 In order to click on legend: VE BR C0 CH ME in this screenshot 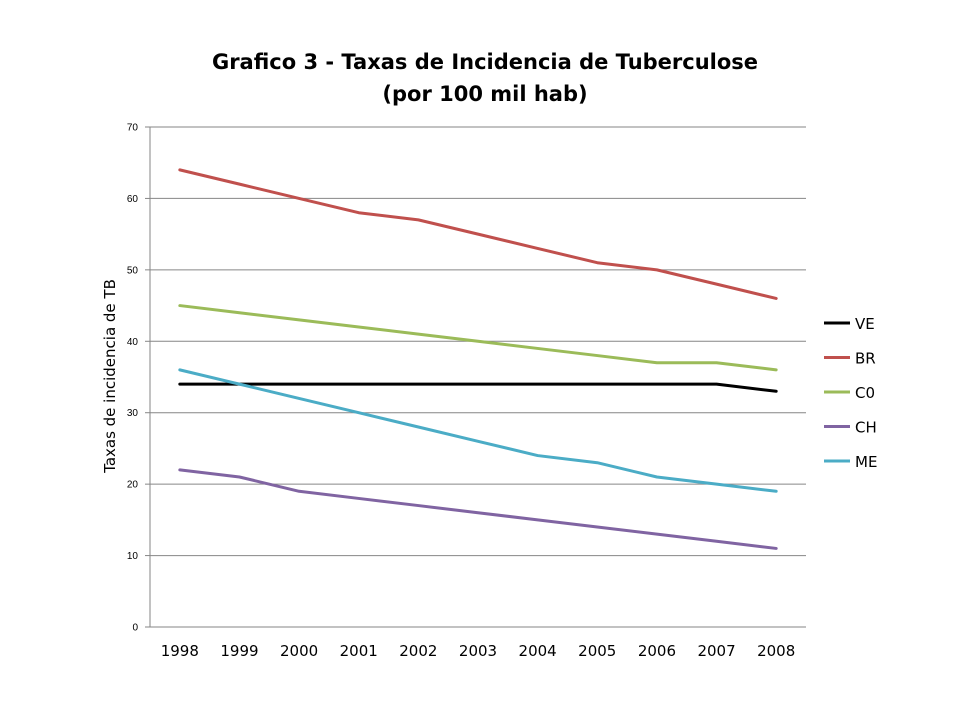, I will do `click(850, 393)`.